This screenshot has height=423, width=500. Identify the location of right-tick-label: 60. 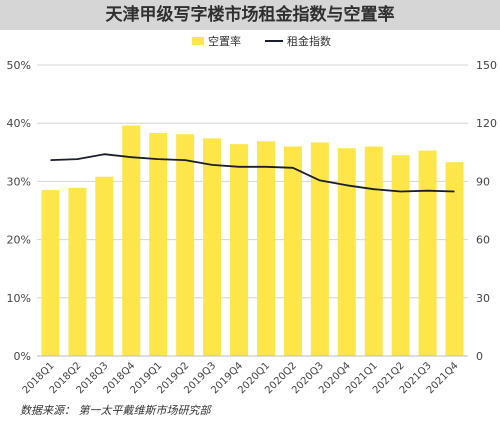
(483, 240).